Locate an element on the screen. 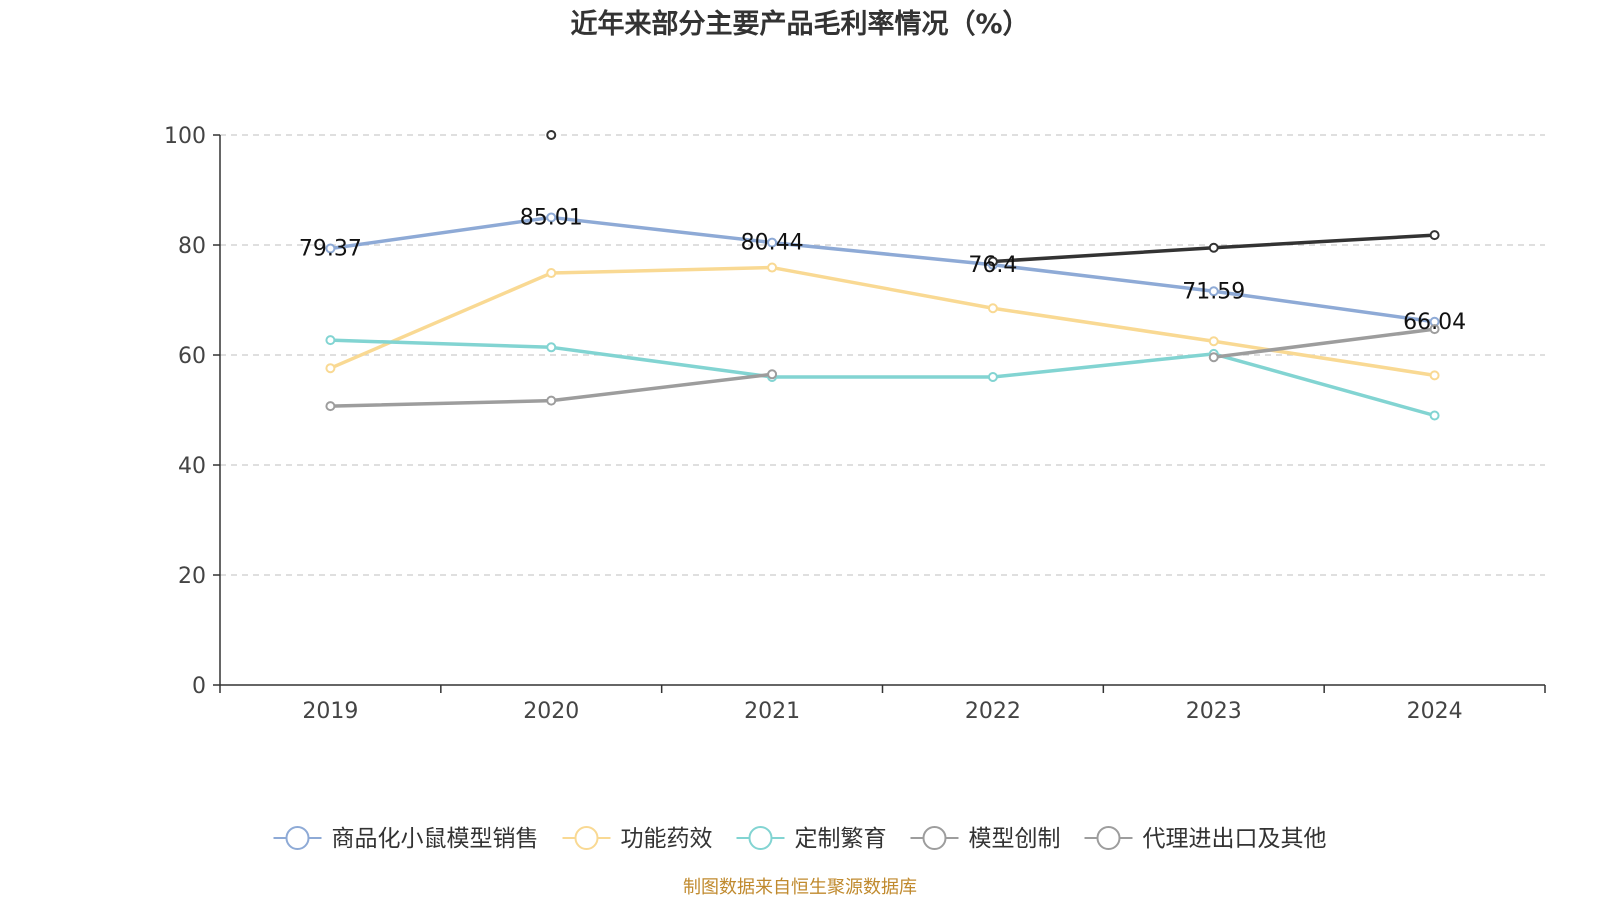 The image size is (1600, 900). chart-title: 近年来部分主要产品毛利率情况（%） is located at coordinates (799, 24).